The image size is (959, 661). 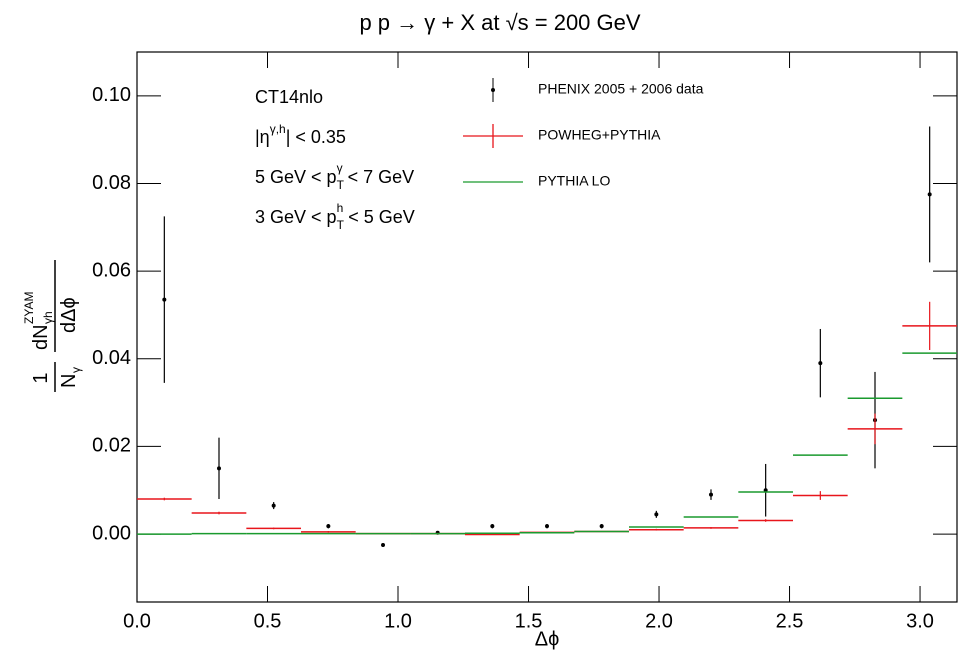 What do you see at coordinates (111, 446) in the screenshot?
I see `y-tick-label: 0.02` at bounding box center [111, 446].